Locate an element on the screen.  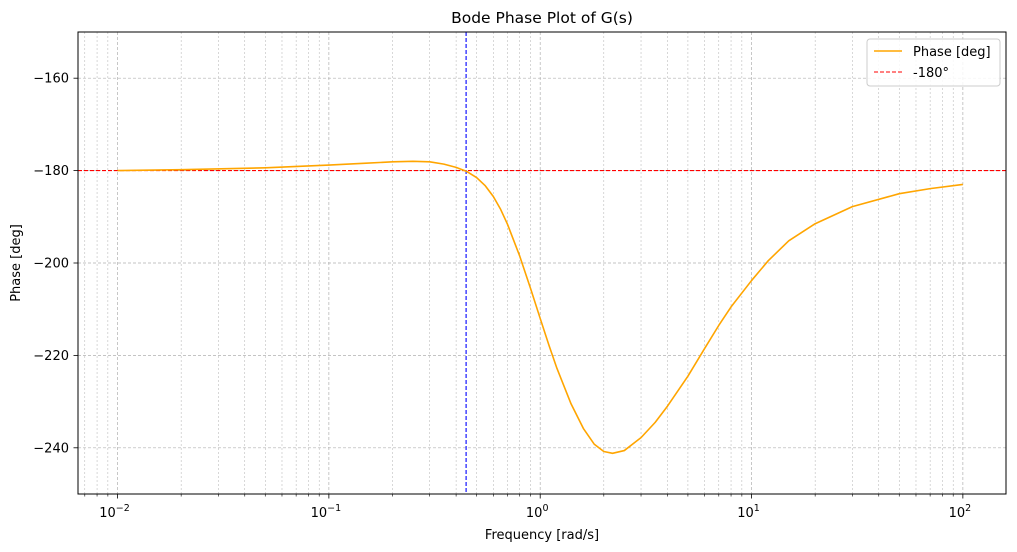
y-tick-label: −240 is located at coordinates (51, 448).